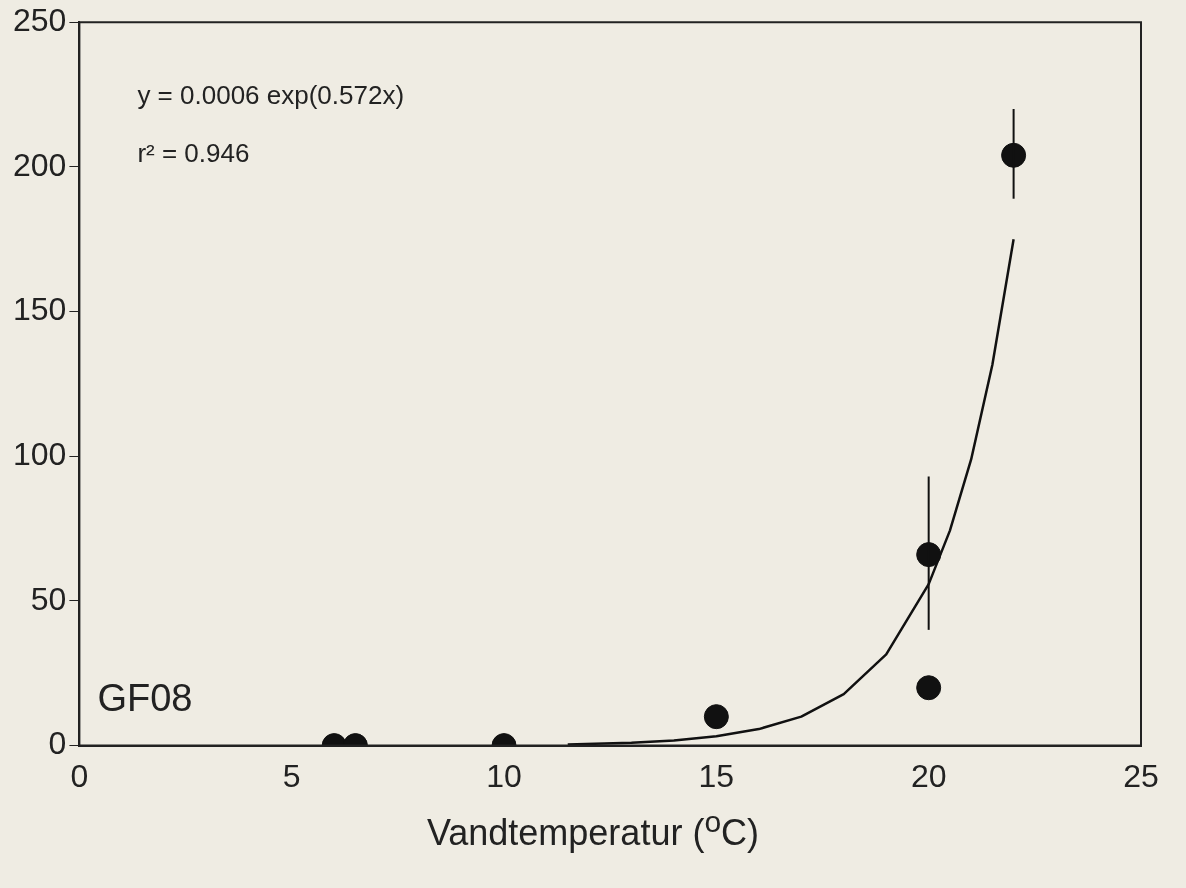 The image size is (1186, 888). What do you see at coordinates (504, 775) in the screenshot?
I see `x-tick-label: 10` at bounding box center [504, 775].